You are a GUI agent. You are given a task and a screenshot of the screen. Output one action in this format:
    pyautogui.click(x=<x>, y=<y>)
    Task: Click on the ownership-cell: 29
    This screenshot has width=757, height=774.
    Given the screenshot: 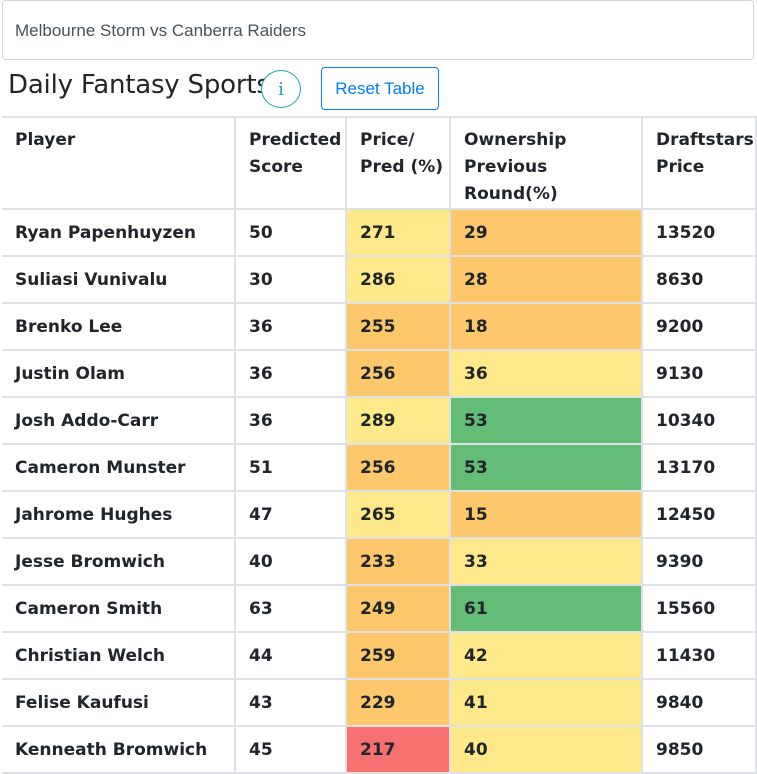 What is the action you would take?
    pyautogui.click(x=546, y=232)
    